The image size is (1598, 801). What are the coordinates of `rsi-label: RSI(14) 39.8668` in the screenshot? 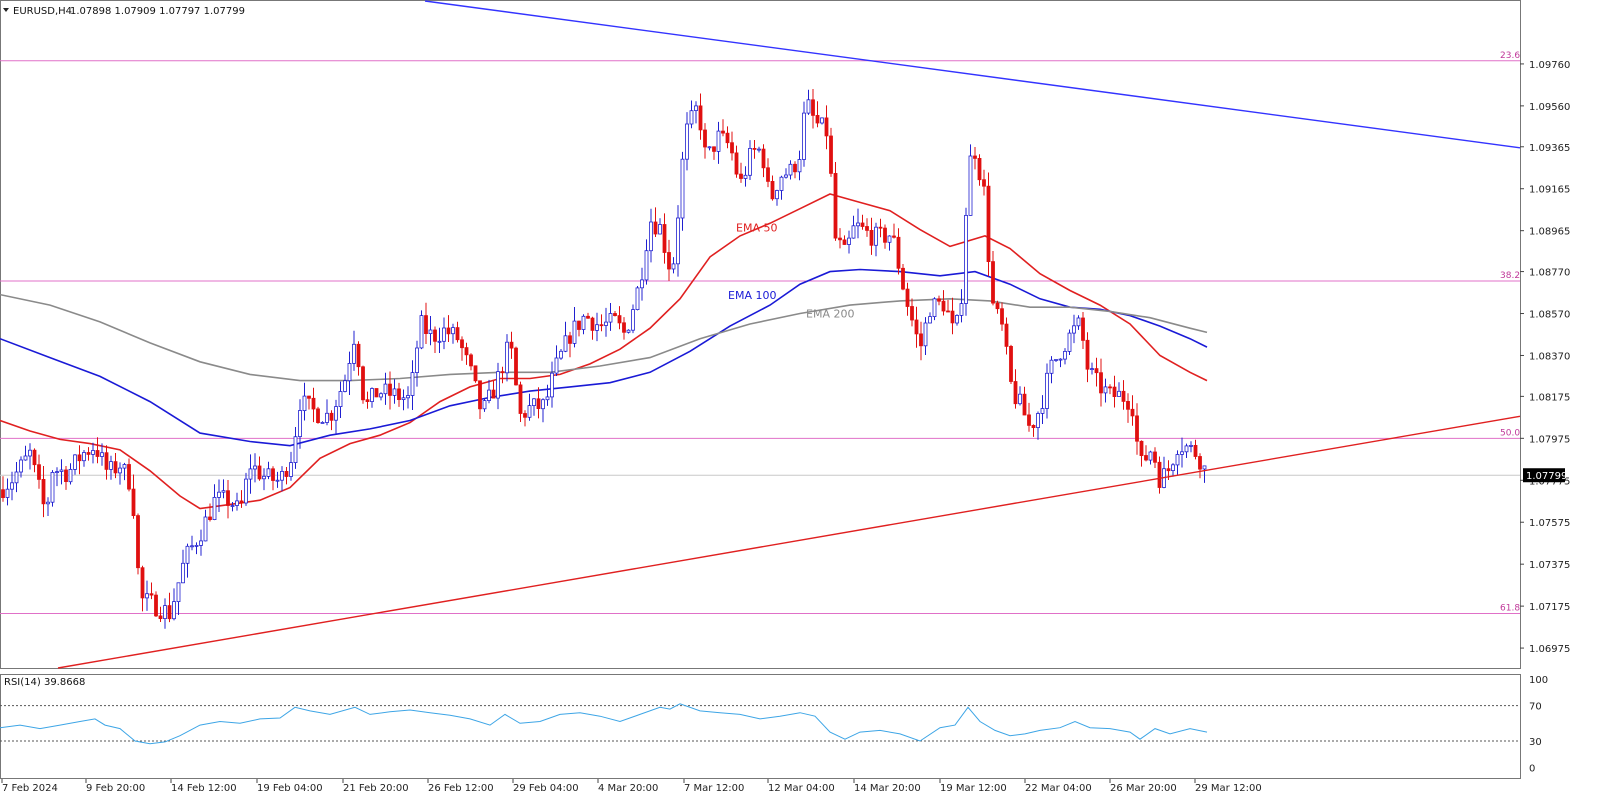 It's located at (44, 682).